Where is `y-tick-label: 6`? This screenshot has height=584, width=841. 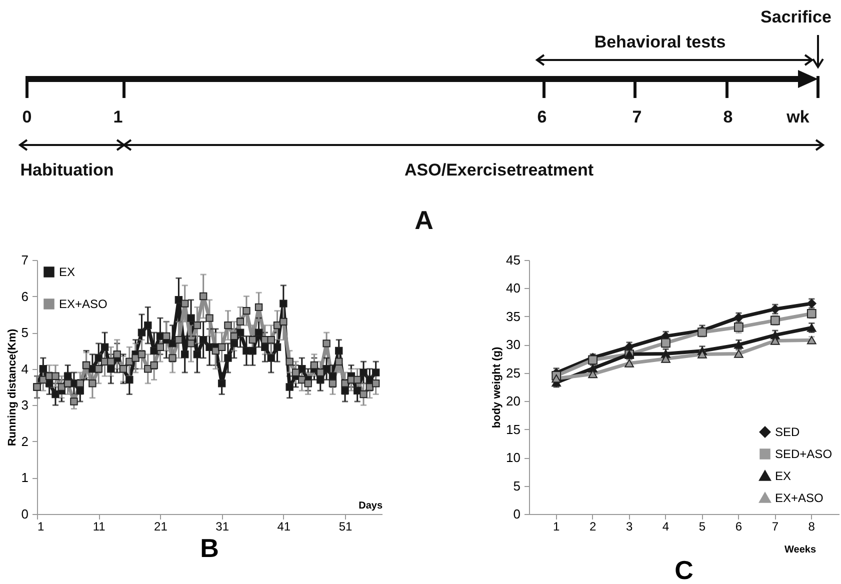 y-tick-label: 6 is located at coordinates (24, 296).